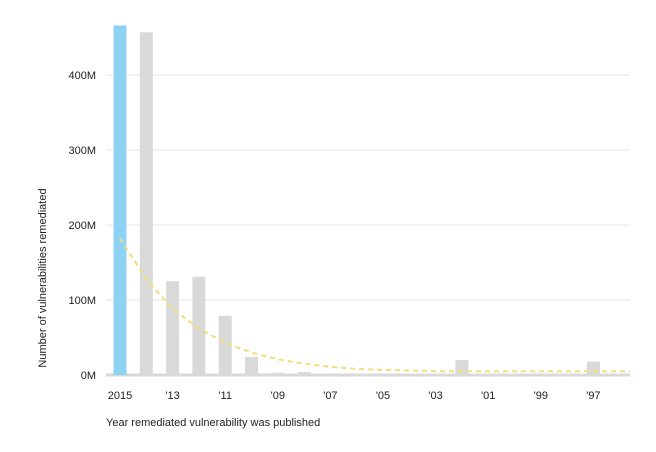 This screenshot has width=656, height=452. I want to click on bar-1996, so click(620, 374).